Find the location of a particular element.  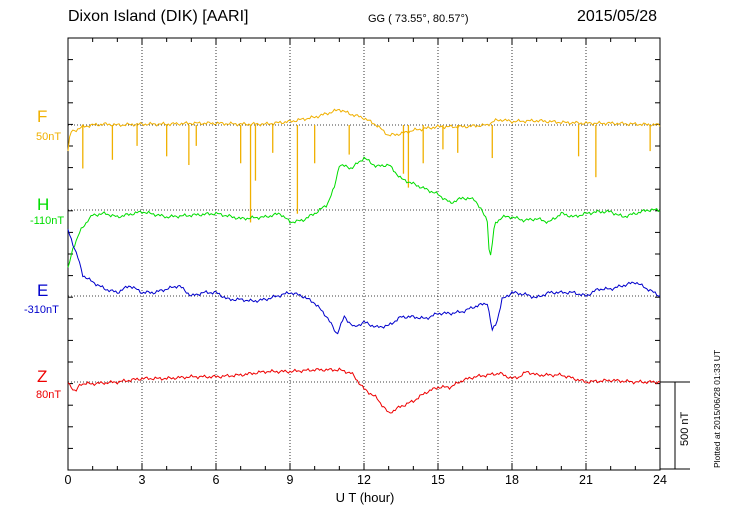

x-axis-label: U T (hour) is located at coordinates (365, 497).